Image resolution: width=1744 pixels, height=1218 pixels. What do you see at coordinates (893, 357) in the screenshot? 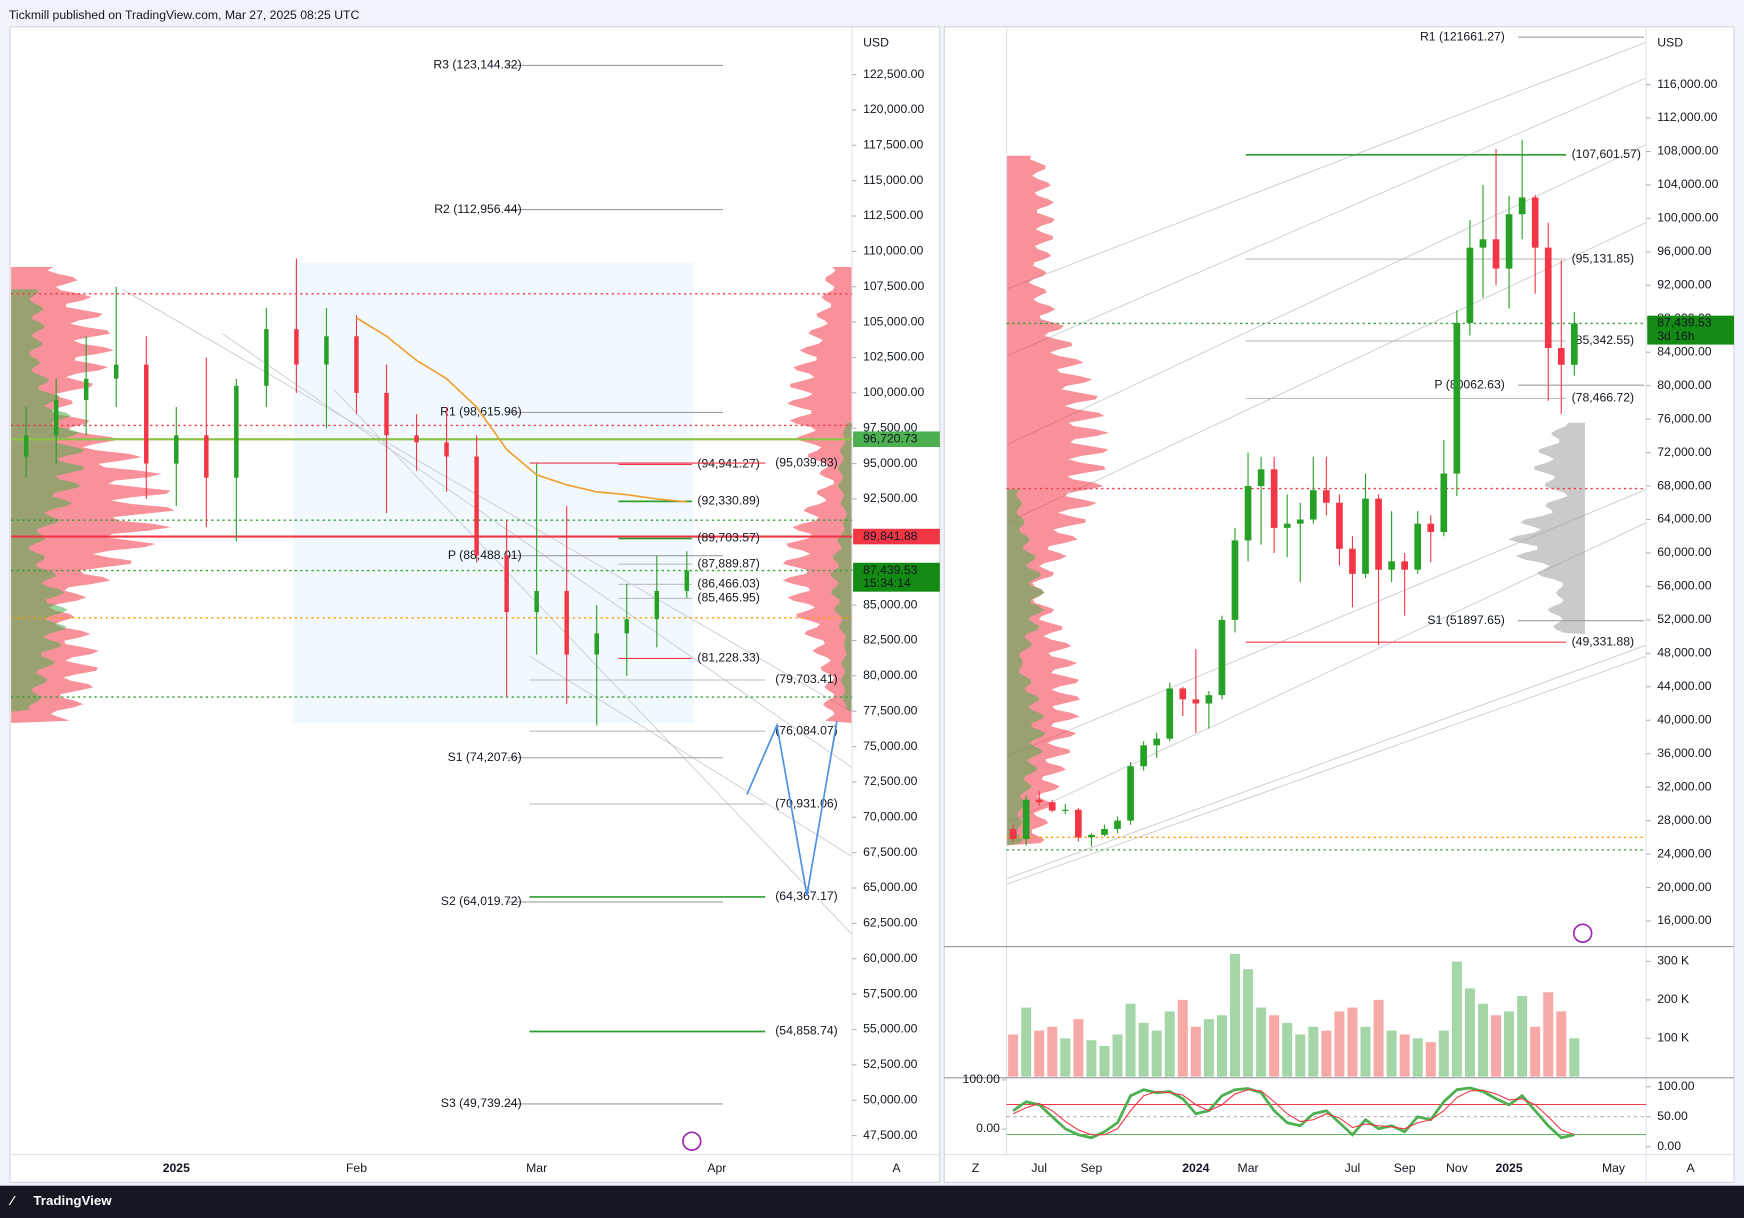
I see `y-tick-label: 102,500.00` at bounding box center [893, 357].